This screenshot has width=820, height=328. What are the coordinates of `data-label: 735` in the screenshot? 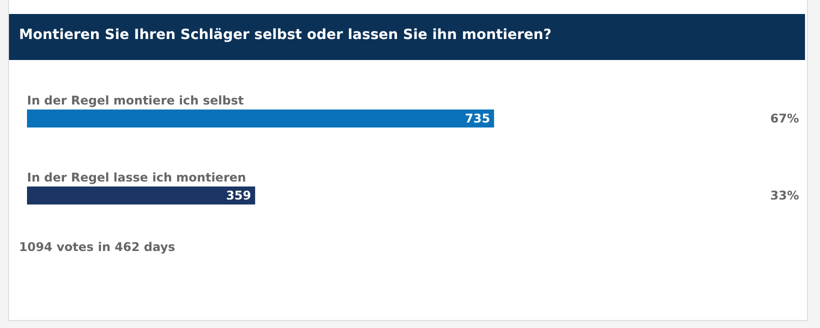 It's located at (477, 119).